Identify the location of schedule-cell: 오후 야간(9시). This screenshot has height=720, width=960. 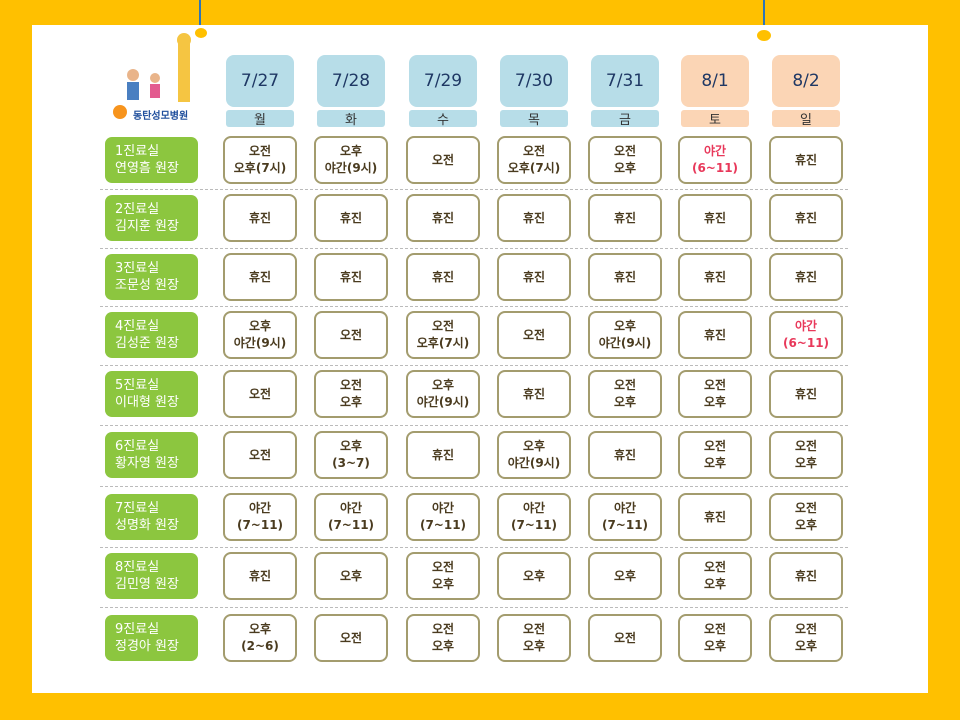
(351, 160).